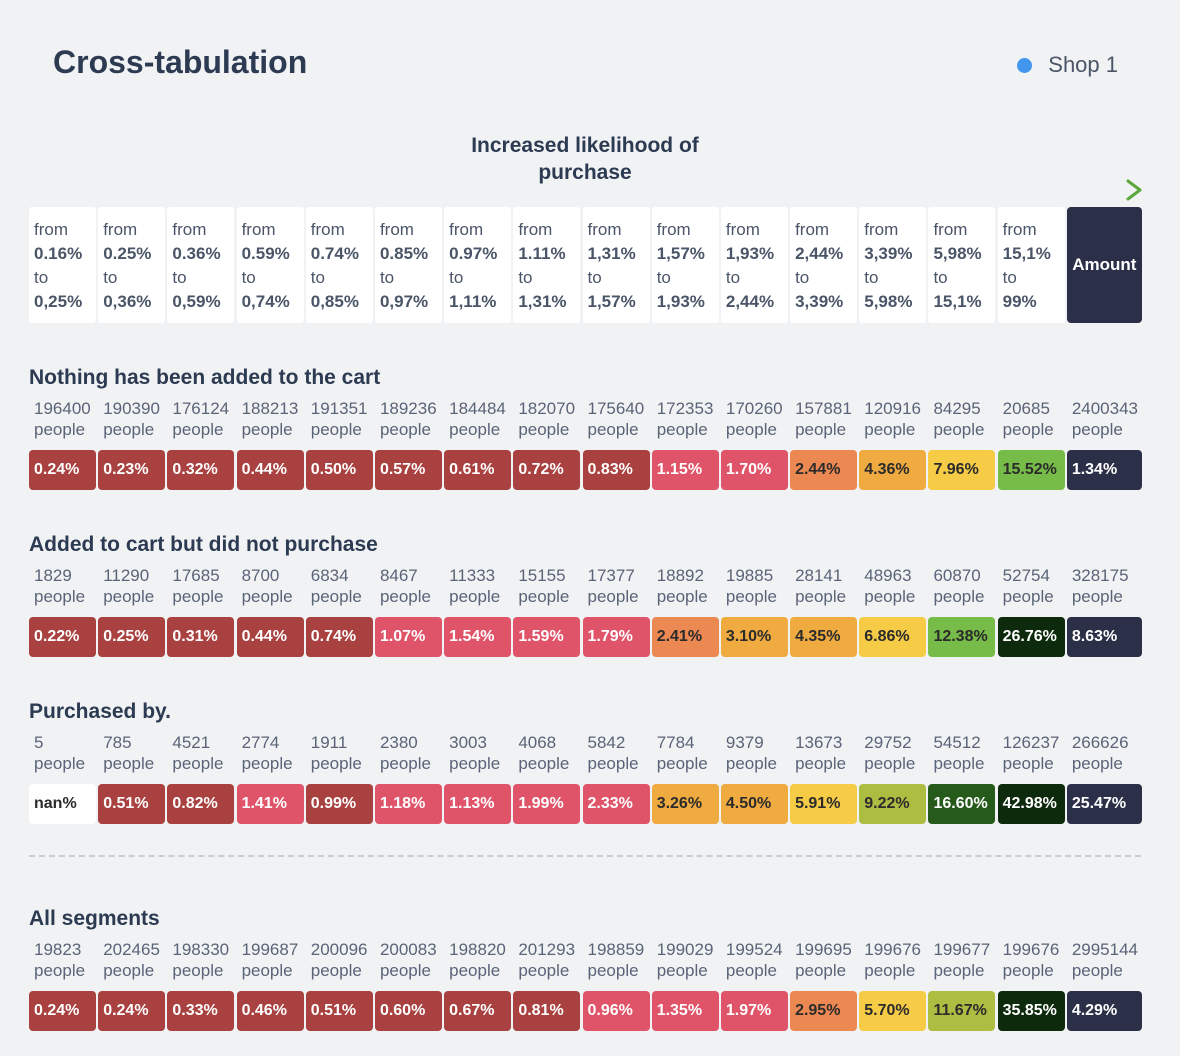 Image resolution: width=1180 pixels, height=1056 pixels. I want to click on people-count: 54512 people, so click(961, 753).